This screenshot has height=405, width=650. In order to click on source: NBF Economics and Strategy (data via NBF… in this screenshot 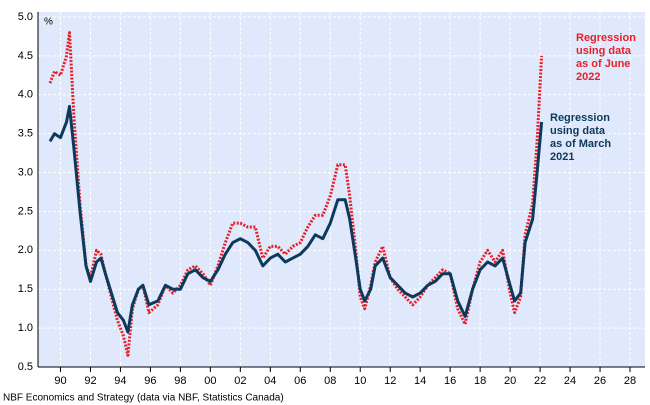, I will do `click(143, 398)`.